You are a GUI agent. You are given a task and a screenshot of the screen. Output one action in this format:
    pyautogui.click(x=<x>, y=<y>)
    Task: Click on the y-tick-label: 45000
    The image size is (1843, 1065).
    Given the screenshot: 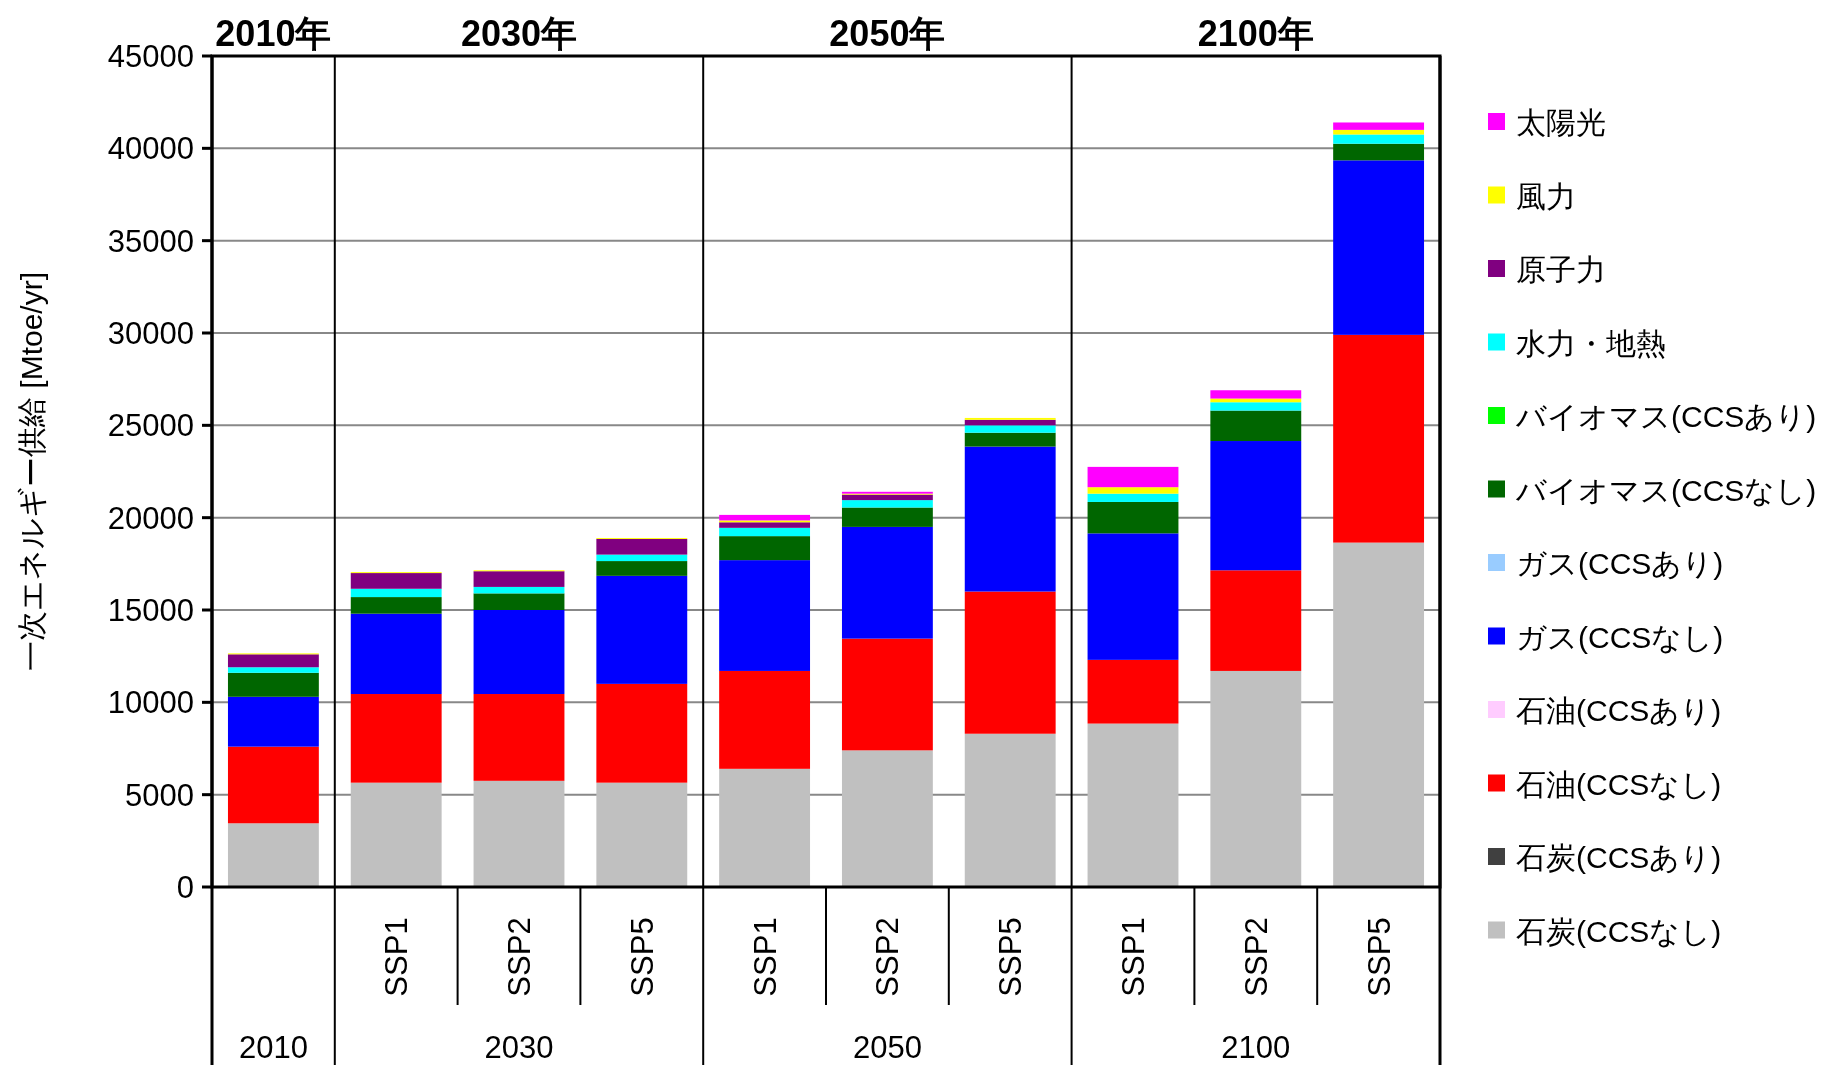 What is the action you would take?
    pyautogui.click(x=150, y=56)
    